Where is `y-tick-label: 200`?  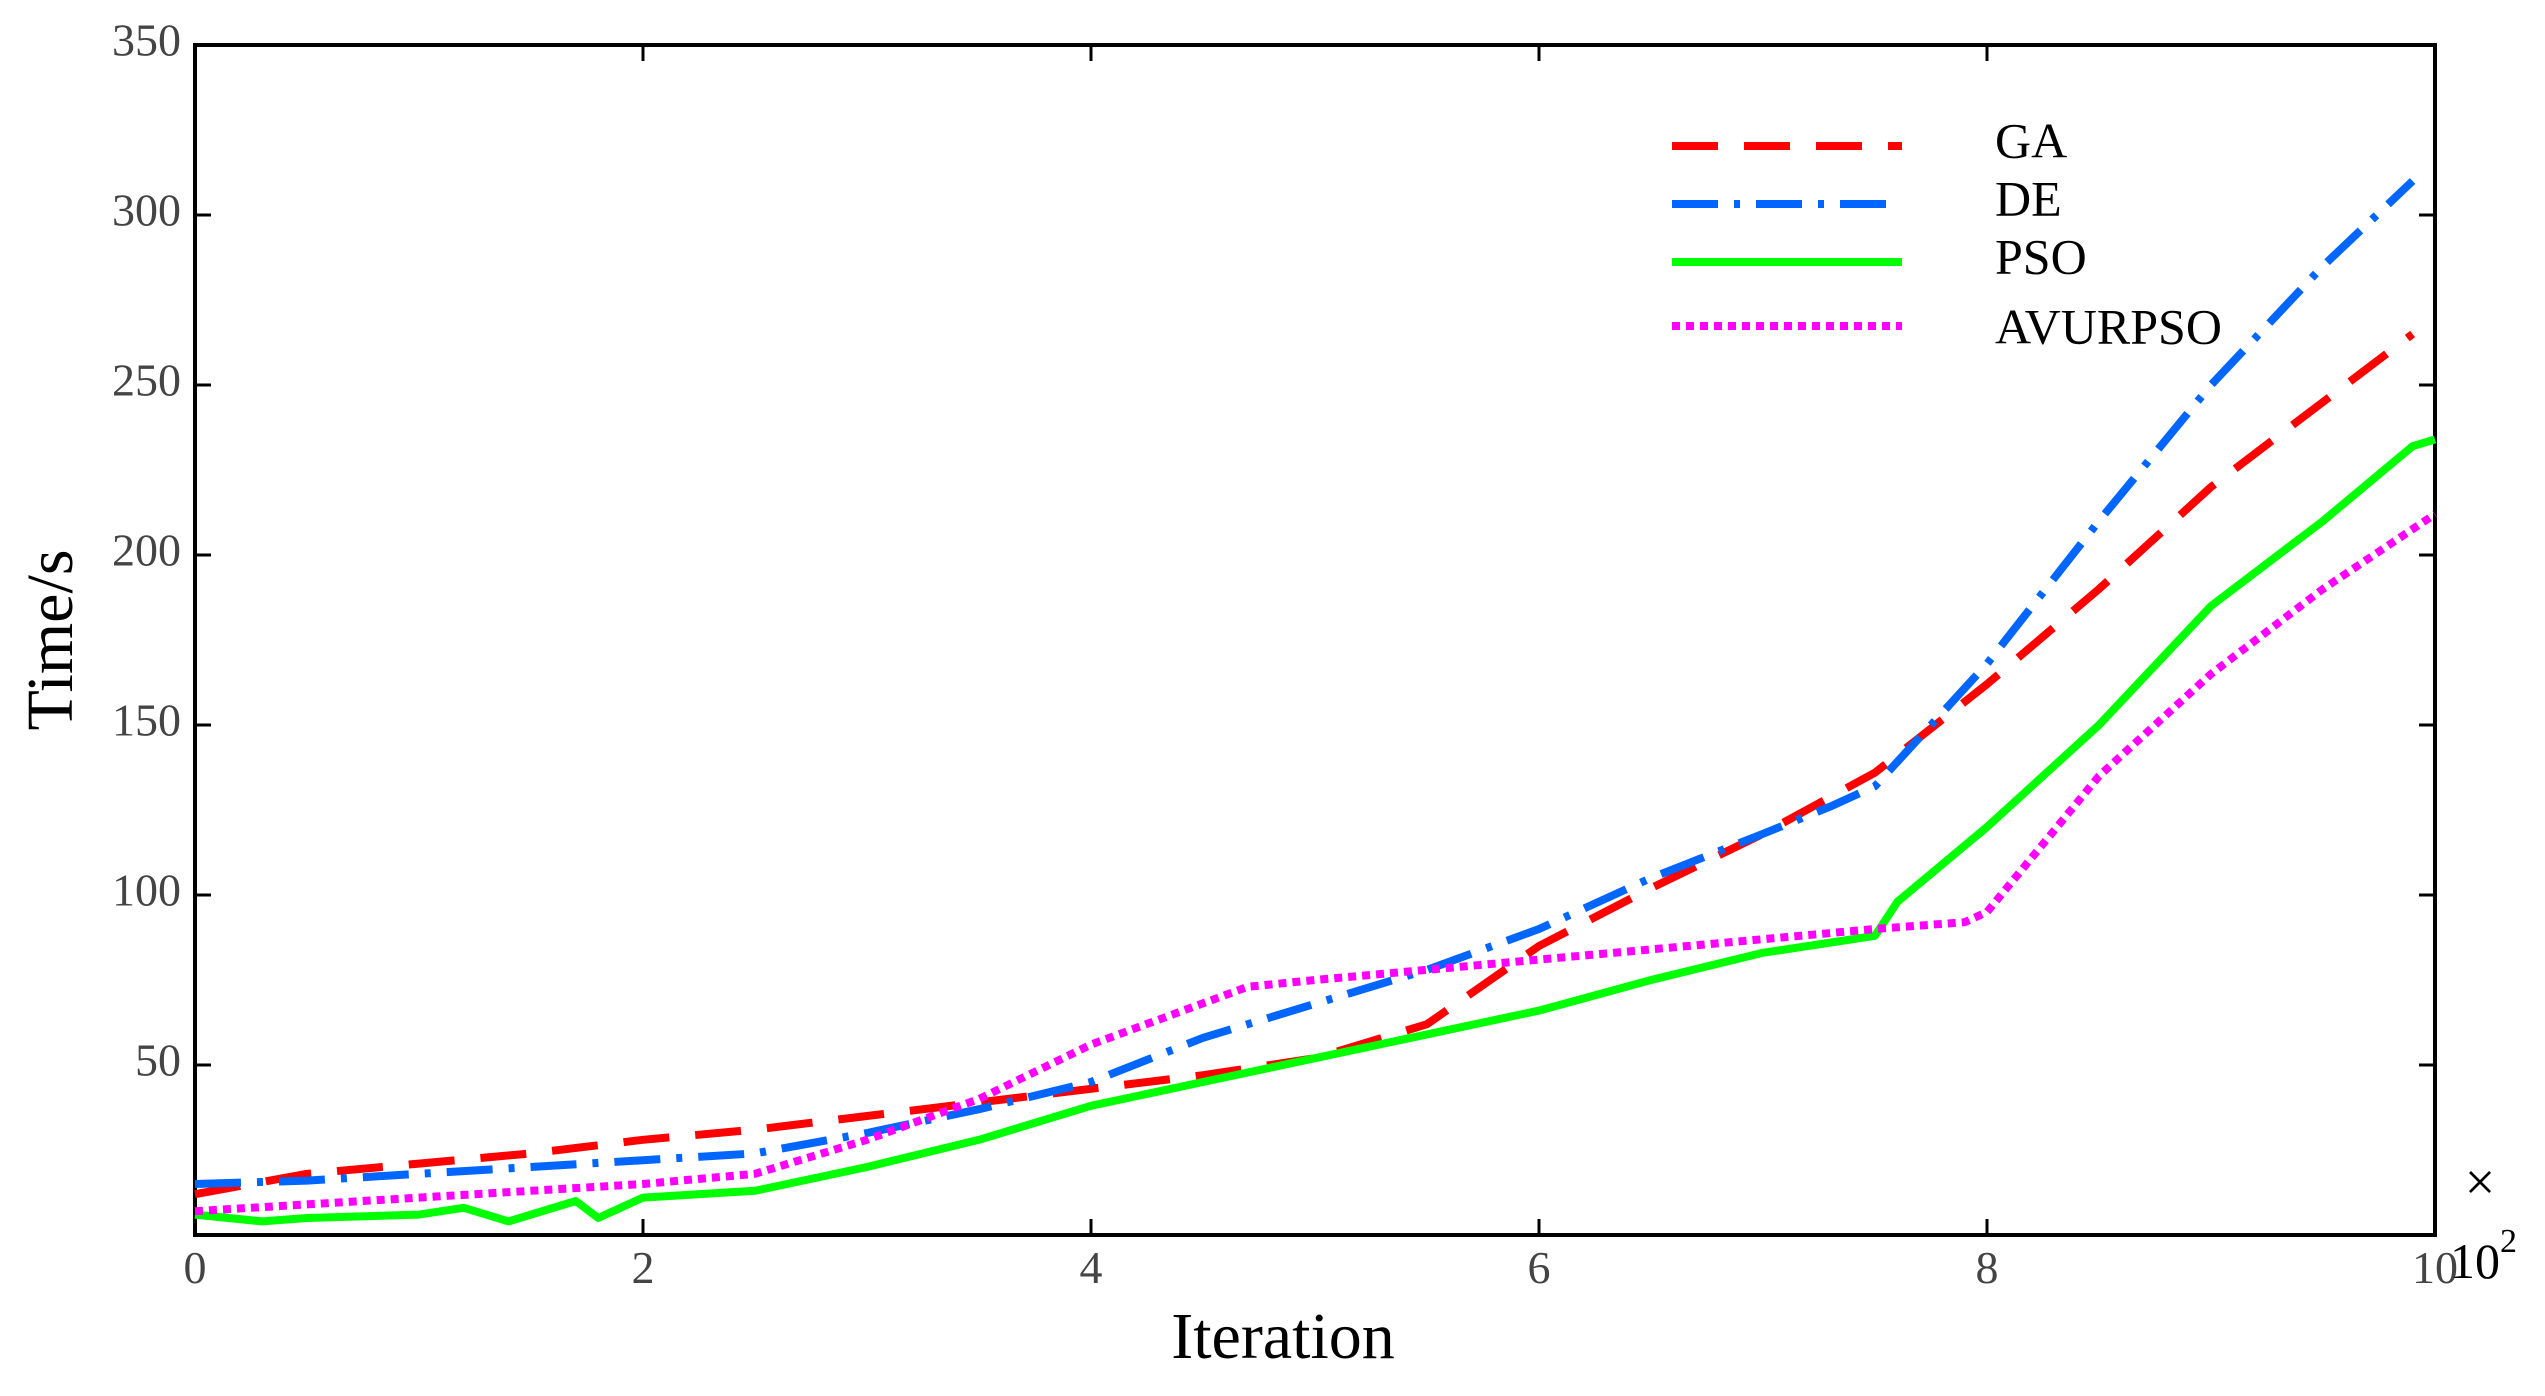 y-tick-label: 200 is located at coordinates (146, 550).